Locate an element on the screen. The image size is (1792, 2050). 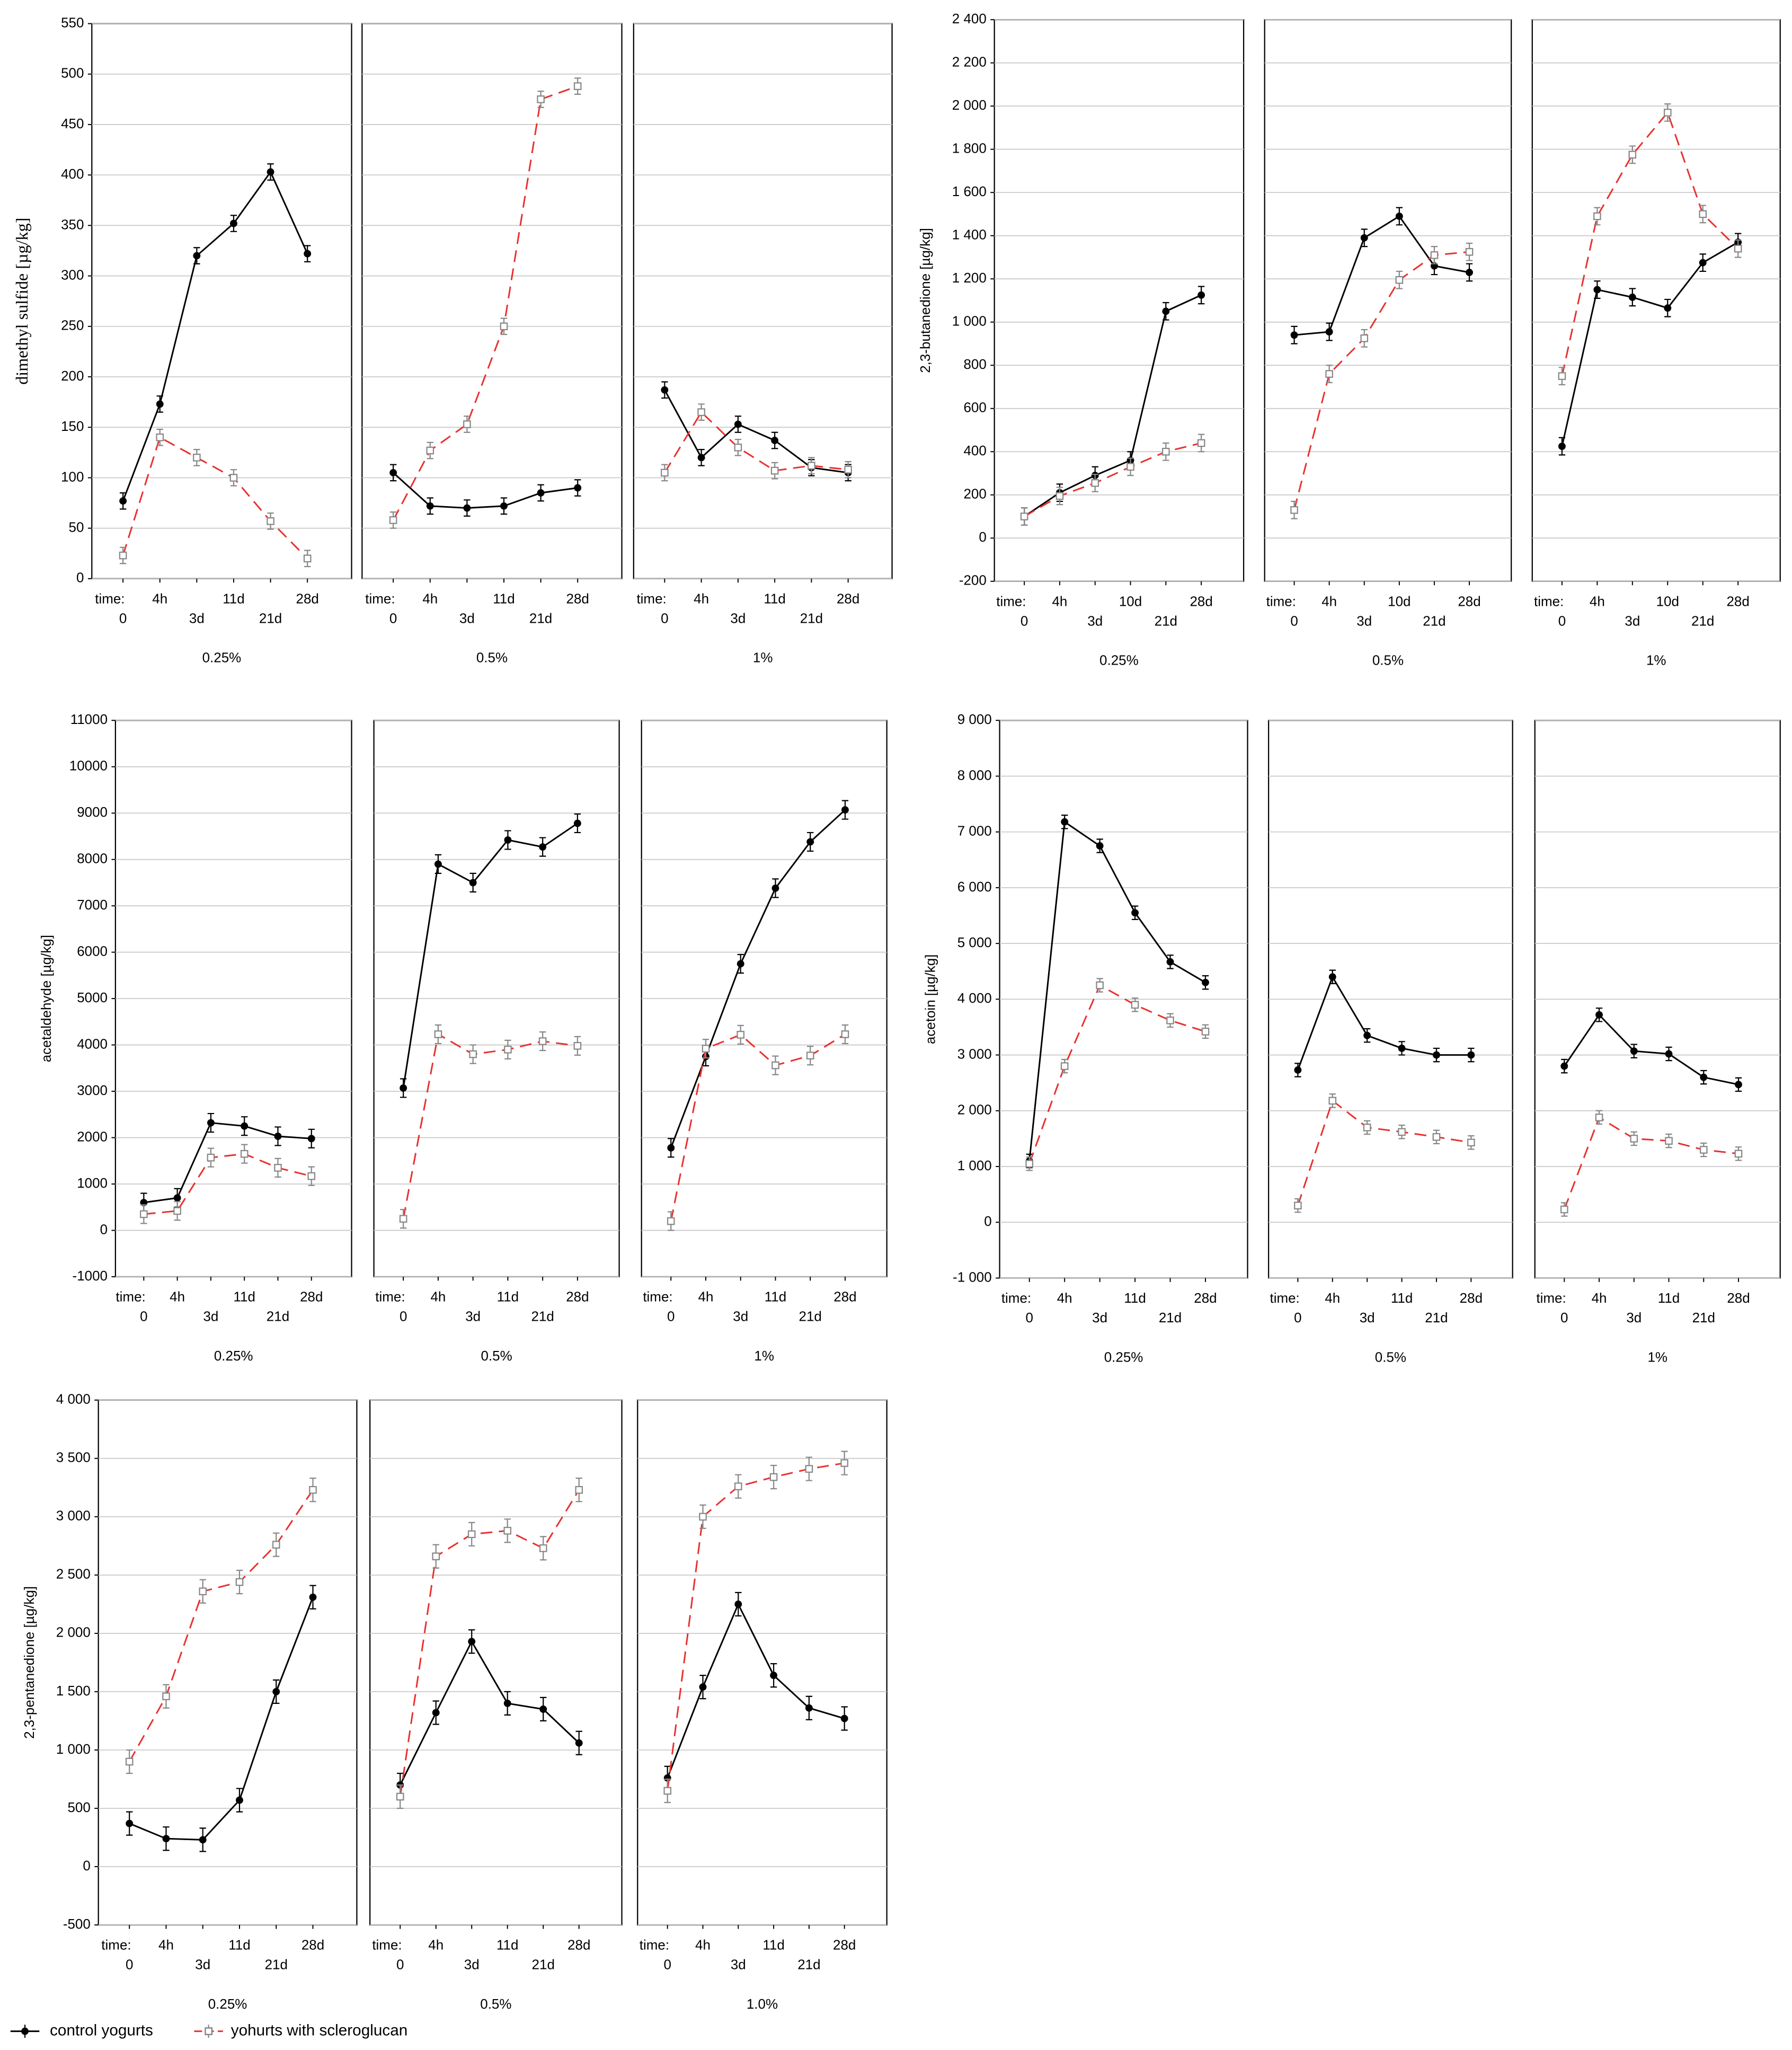
panel-label: 1.0% is located at coordinates (763, 2004).